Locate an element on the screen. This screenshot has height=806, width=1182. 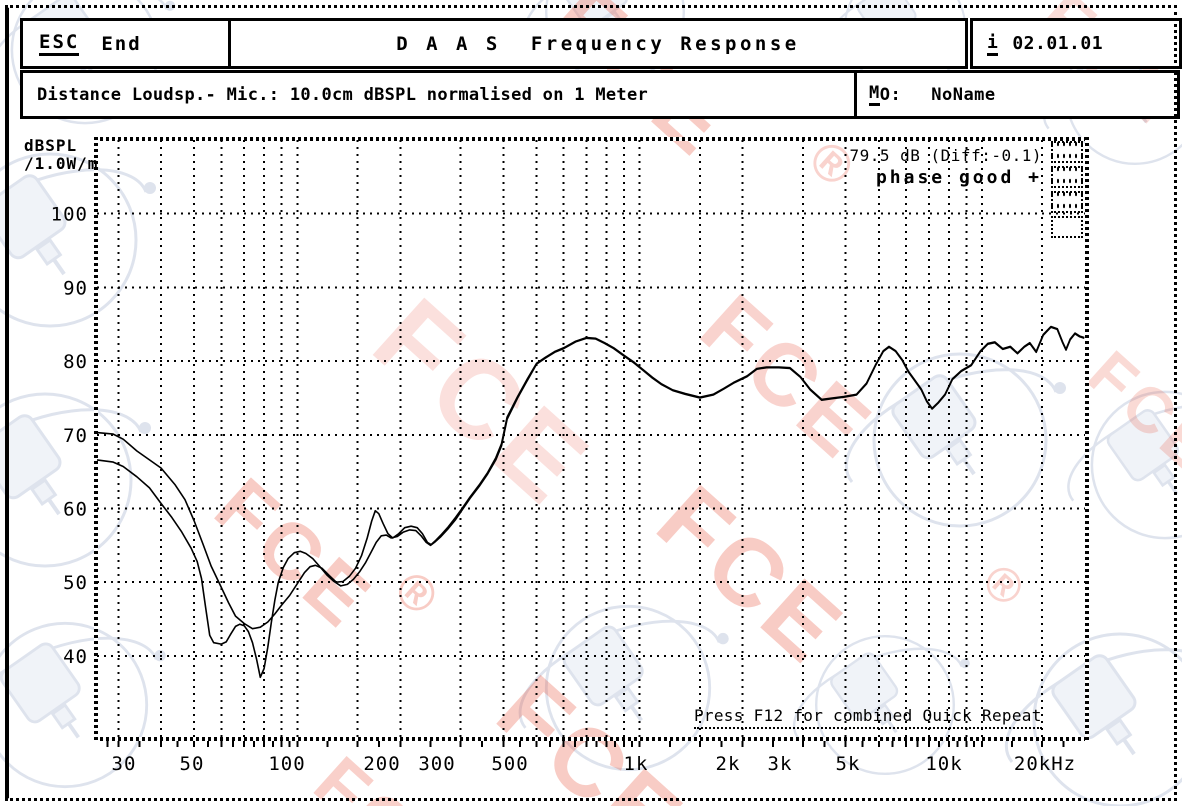
app-name: D A A S is located at coordinates (448, 43).